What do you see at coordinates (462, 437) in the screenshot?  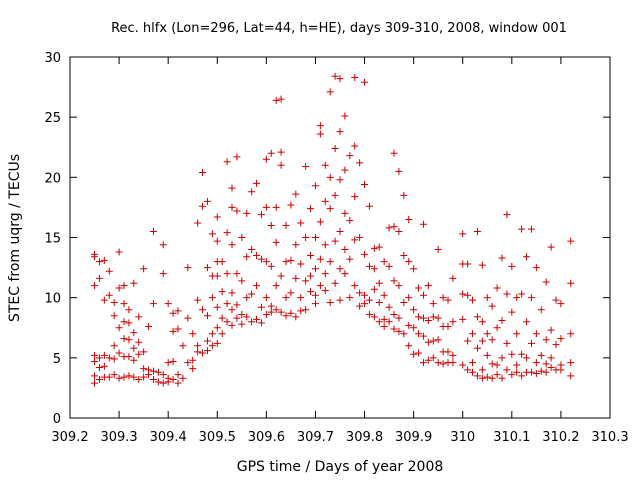 I see `x-tick-label: 310` at bounding box center [462, 437].